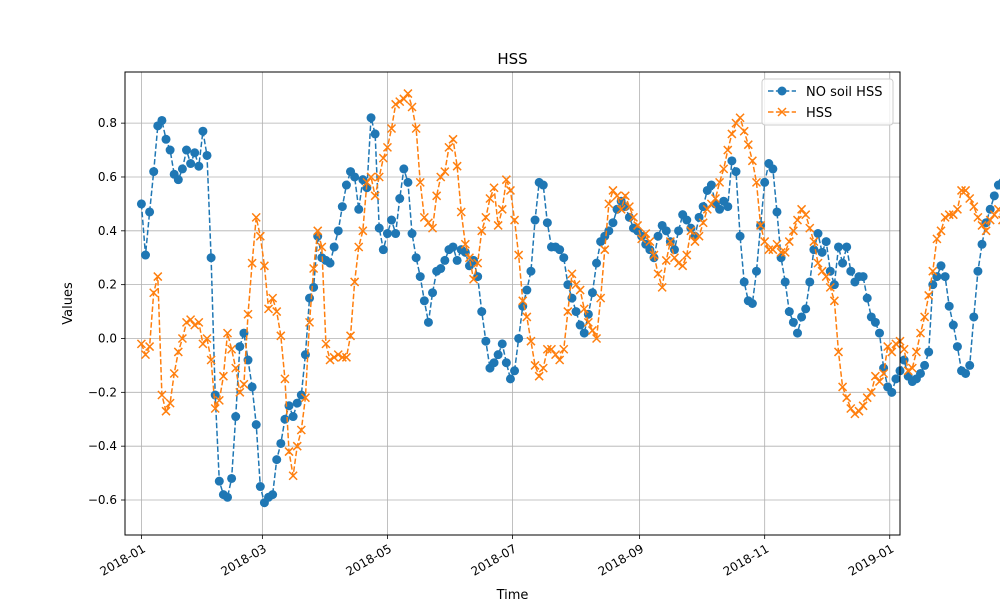 This screenshot has height=600, width=1000. I want to click on y-axis-label: Values, so click(68, 303).